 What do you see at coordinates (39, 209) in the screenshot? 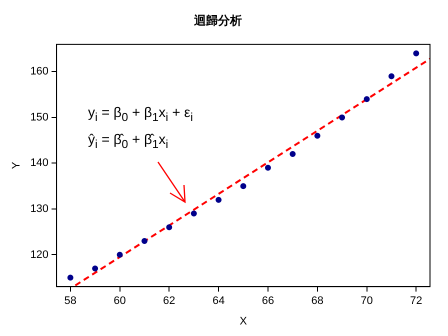
I see `y-tick-label: 130` at bounding box center [39, 209].